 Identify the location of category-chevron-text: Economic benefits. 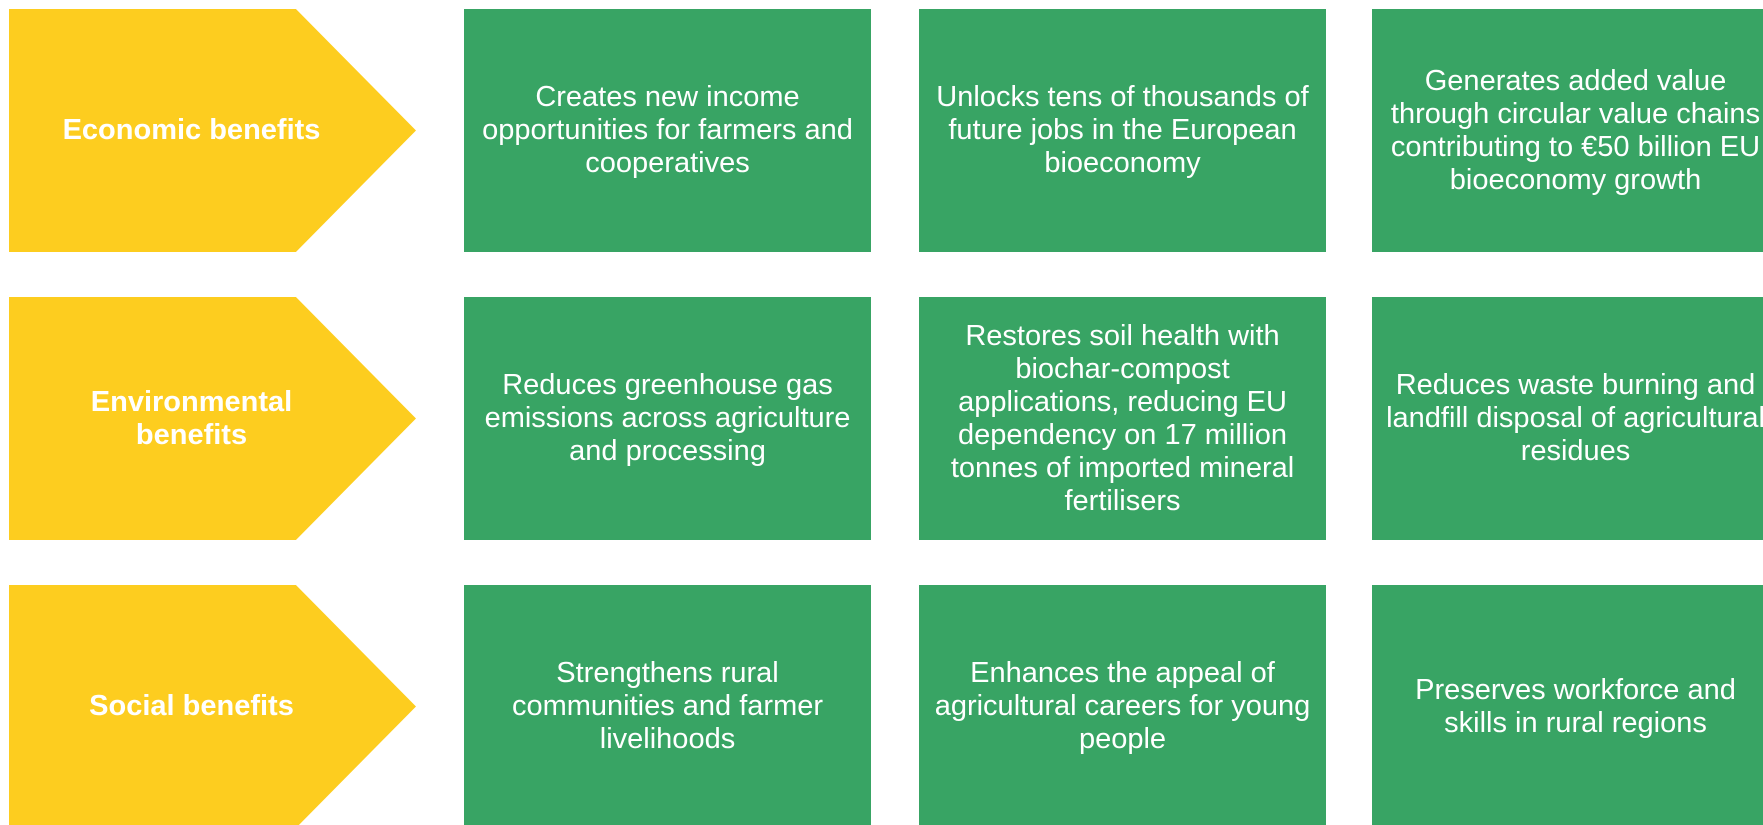
(191, 130).